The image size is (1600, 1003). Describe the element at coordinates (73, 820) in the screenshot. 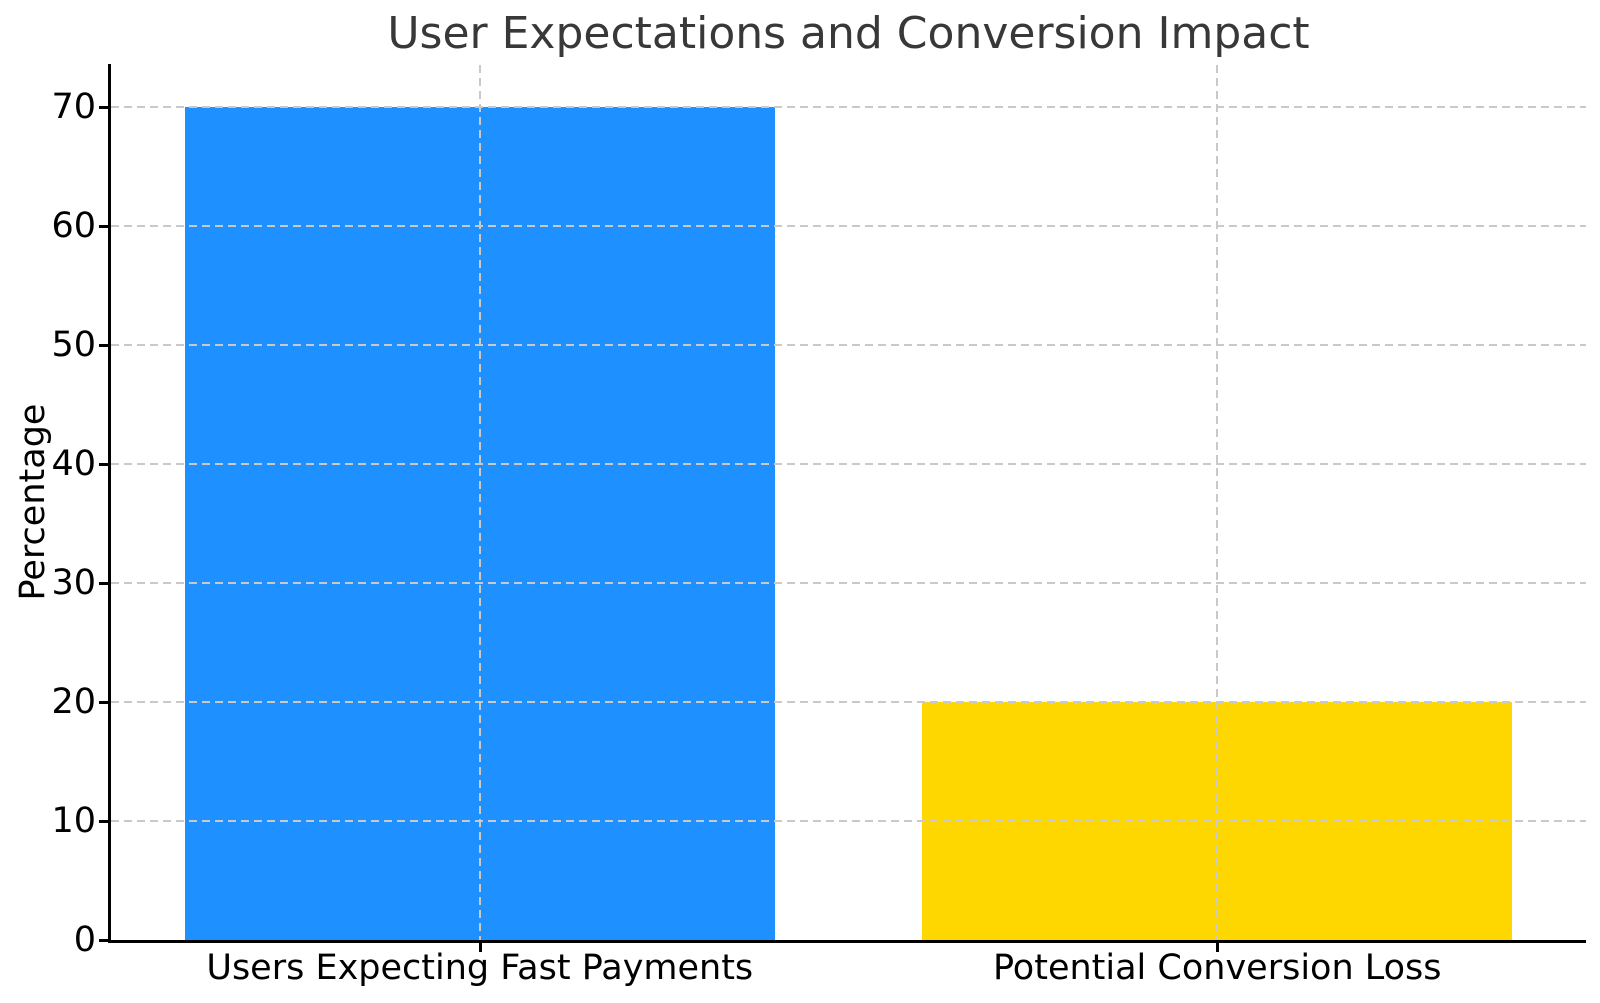

I see `y-tick-label-10: 10` at that location.